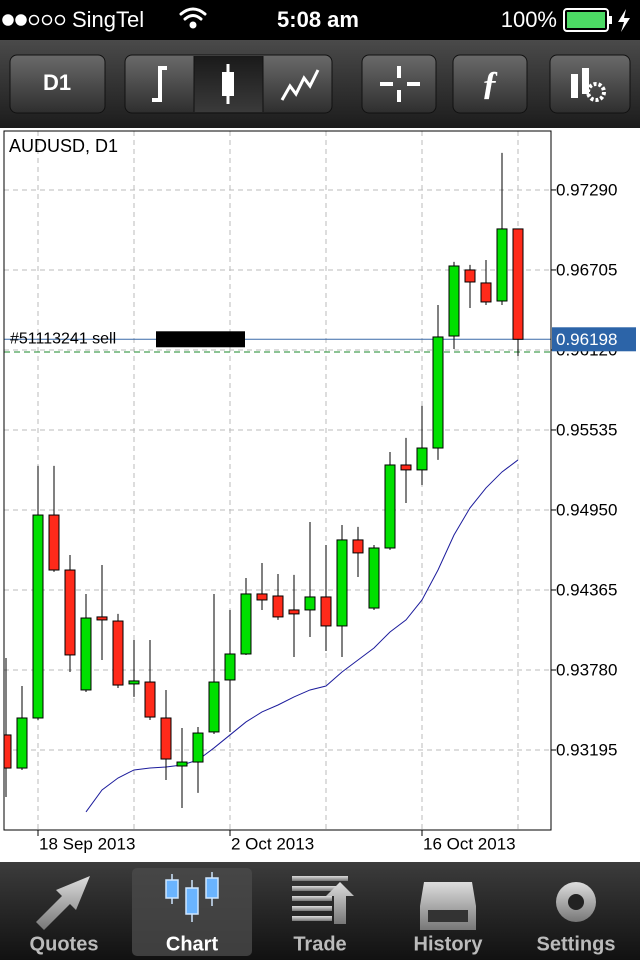 The height and width of the screenshot is (960, 640). Describe the element at coordinates (586, 429) in the screenshot. I see `y-tick-label: 0.95535` at that location.